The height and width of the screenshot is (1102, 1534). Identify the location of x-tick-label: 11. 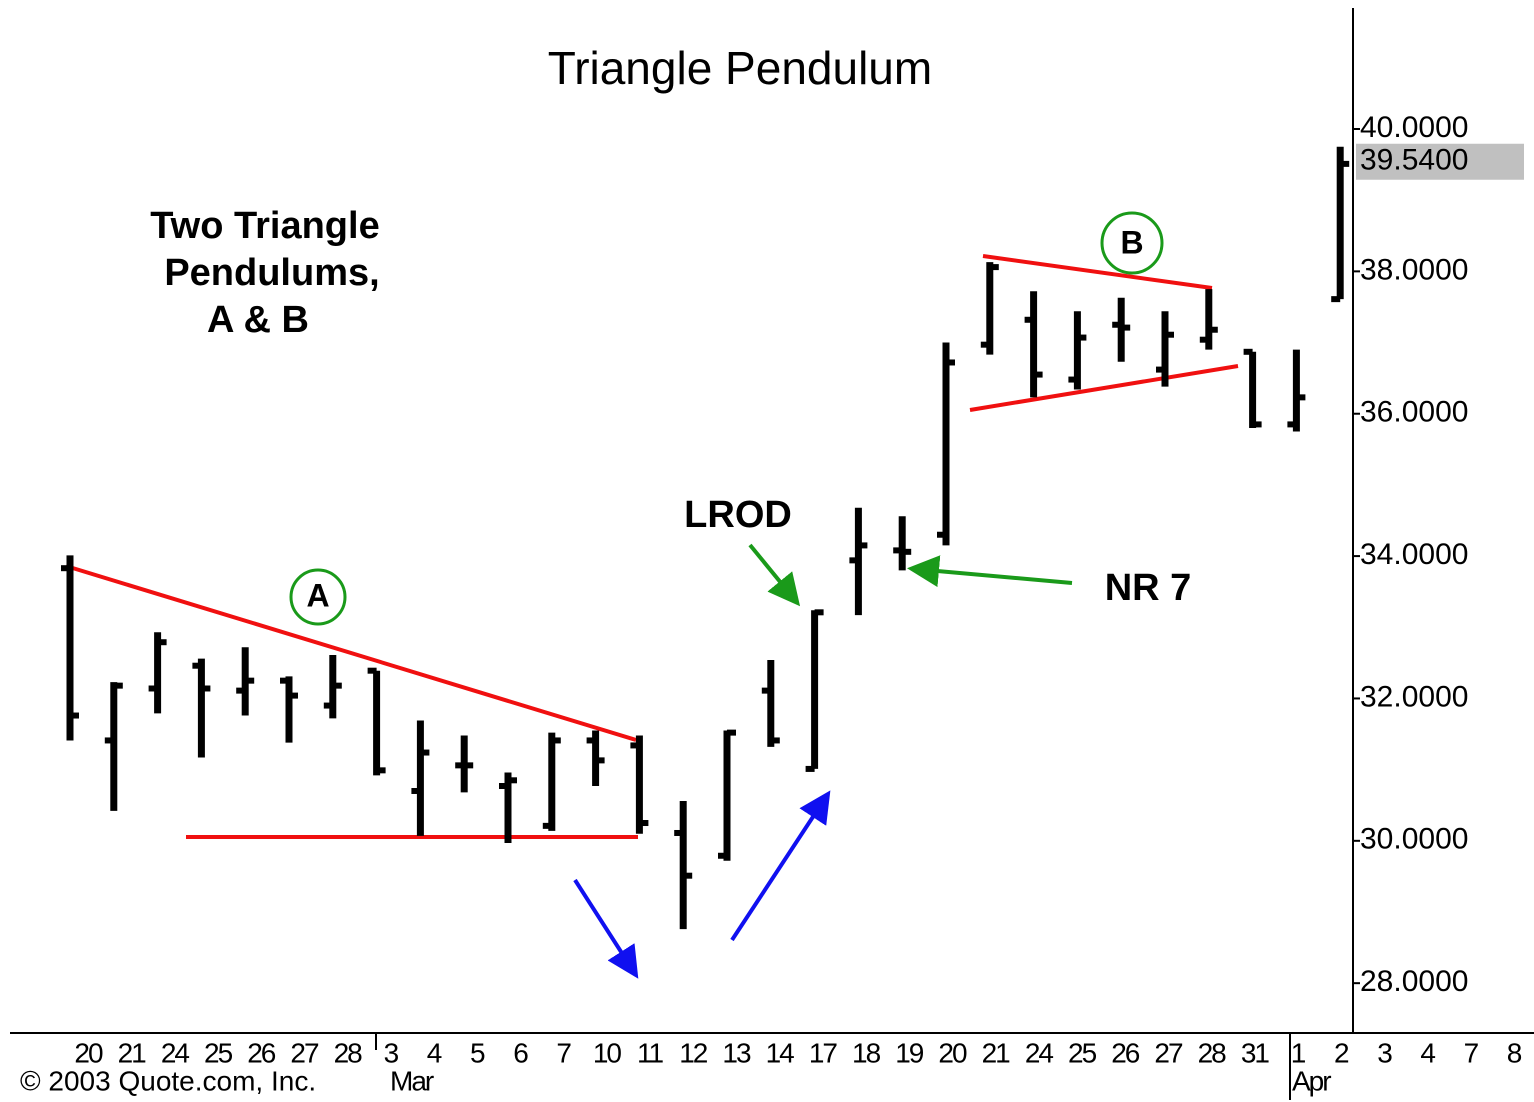
(650, 1052).